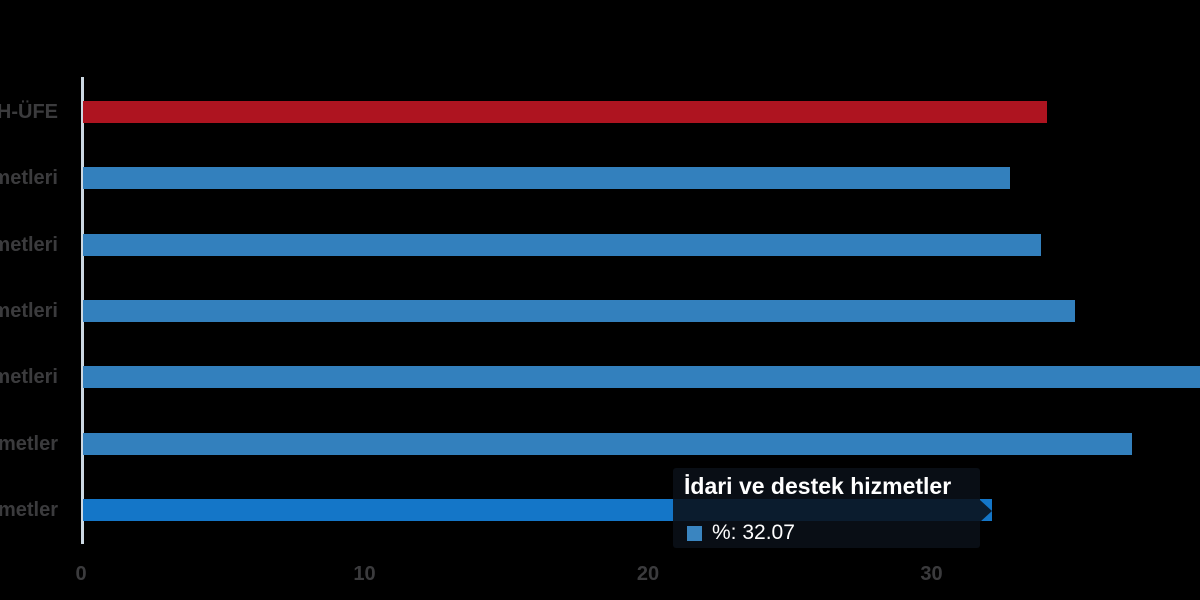 The image size is (1200, 600). I want to click on x-tick-label-20: 20, so click(648, 574).